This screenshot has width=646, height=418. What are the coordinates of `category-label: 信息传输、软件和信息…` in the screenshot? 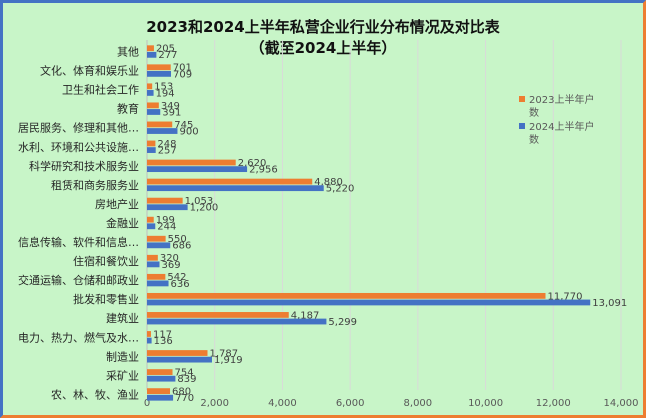 It's located at (78, 242).